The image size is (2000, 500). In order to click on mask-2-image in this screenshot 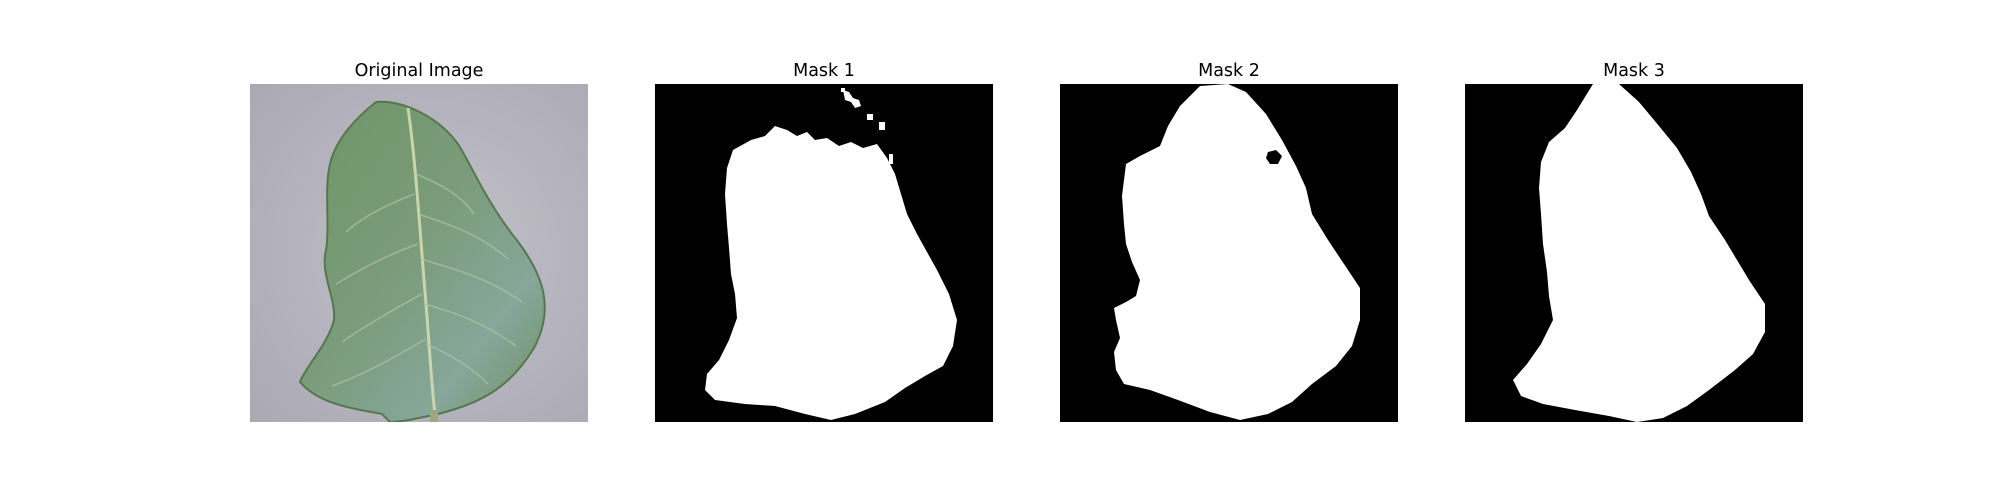, I will do `click(1229, 253)`.